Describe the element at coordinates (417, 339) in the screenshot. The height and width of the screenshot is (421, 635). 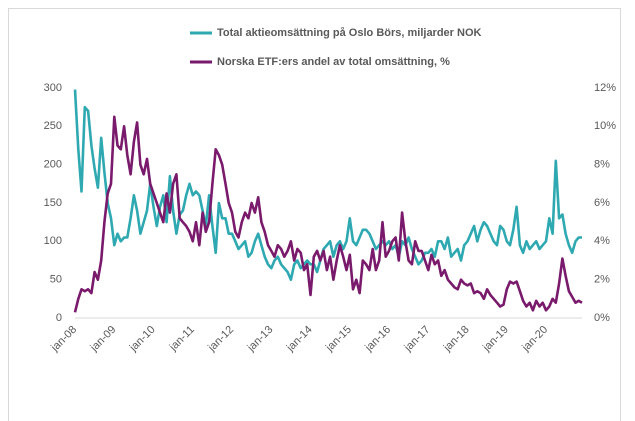
I see `x-tick-label: jan-17` at that location.